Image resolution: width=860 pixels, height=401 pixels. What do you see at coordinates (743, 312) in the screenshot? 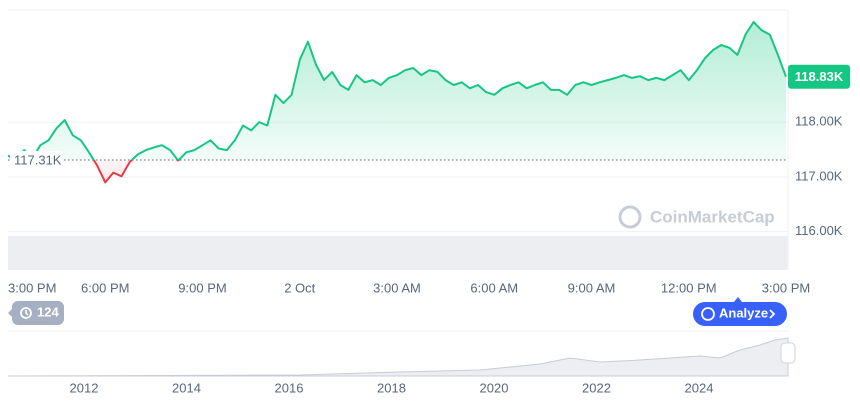
I see `analyze-label: Analyze` at bounding box center [743, 312].